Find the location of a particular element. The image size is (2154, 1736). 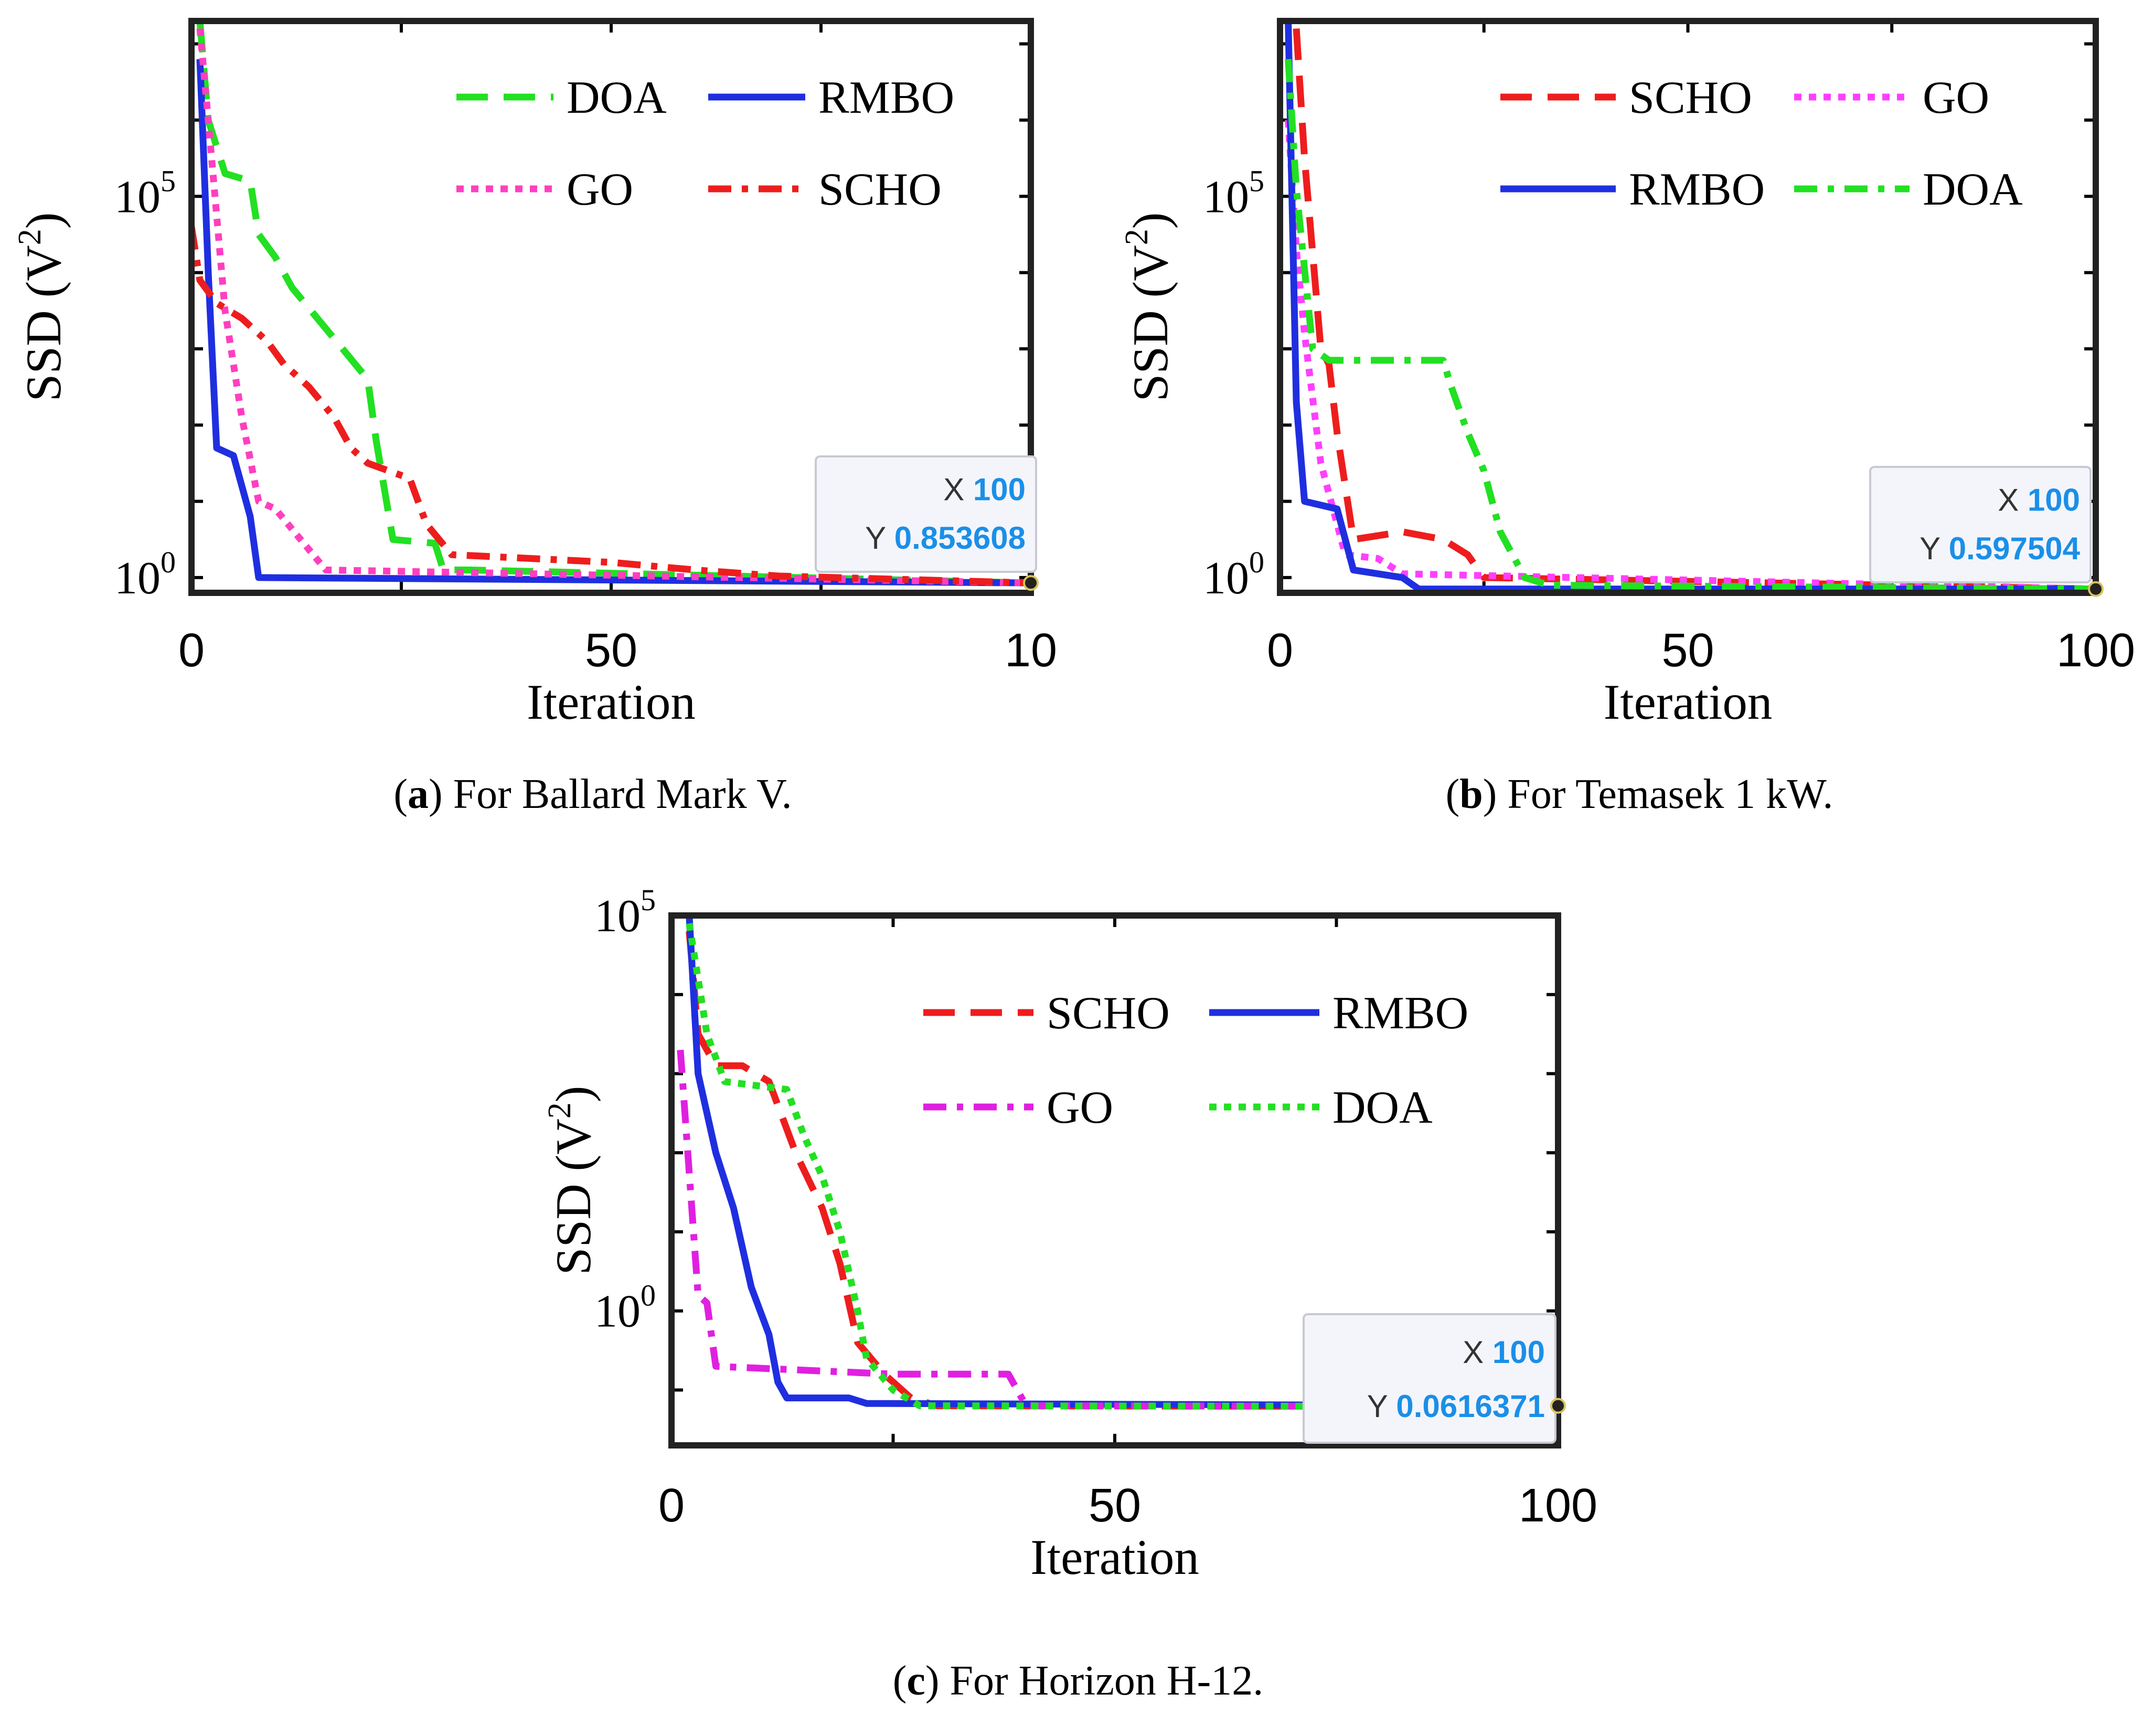

caption: (a) For Ballard Mark V. is located at coordinates (592, 794).